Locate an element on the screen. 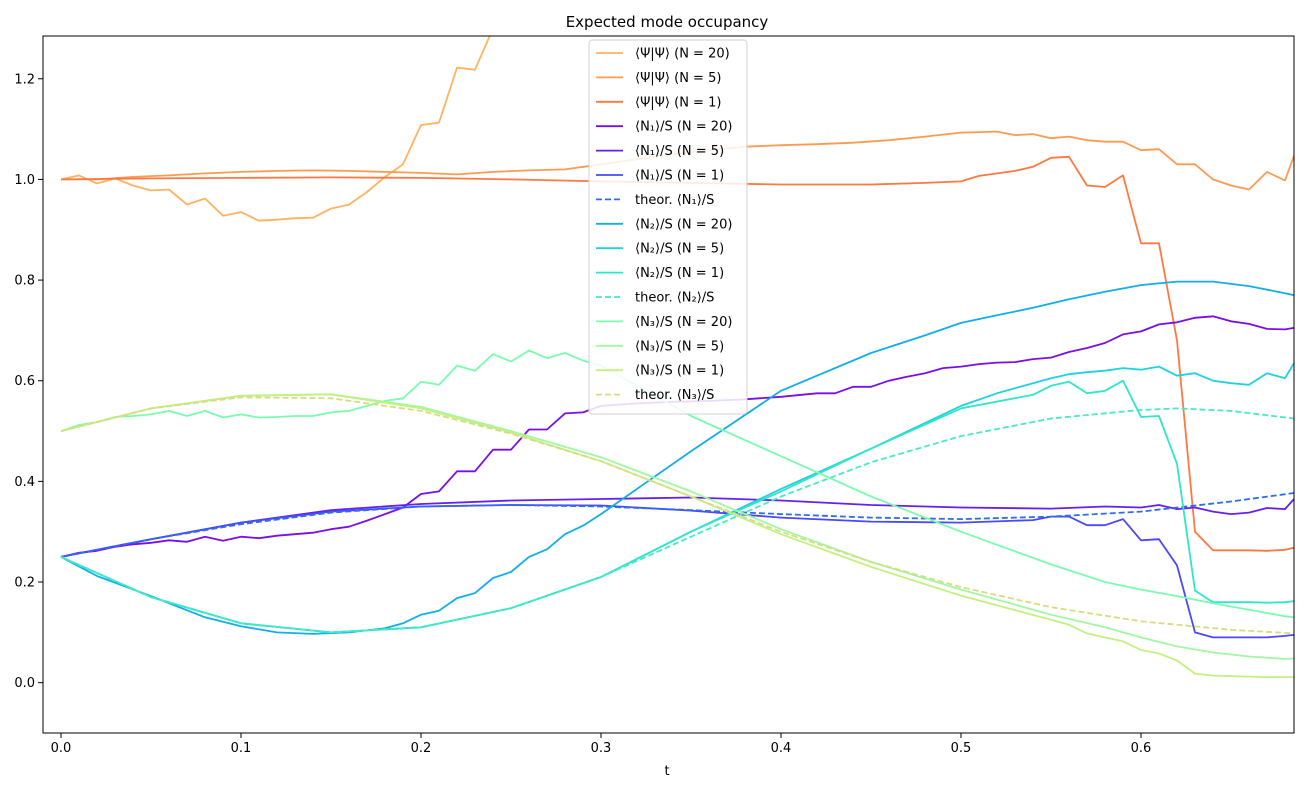 This screenshot has height=792, width=1307. x-tick-label: 0.2 is located at coordinates (421, 748).